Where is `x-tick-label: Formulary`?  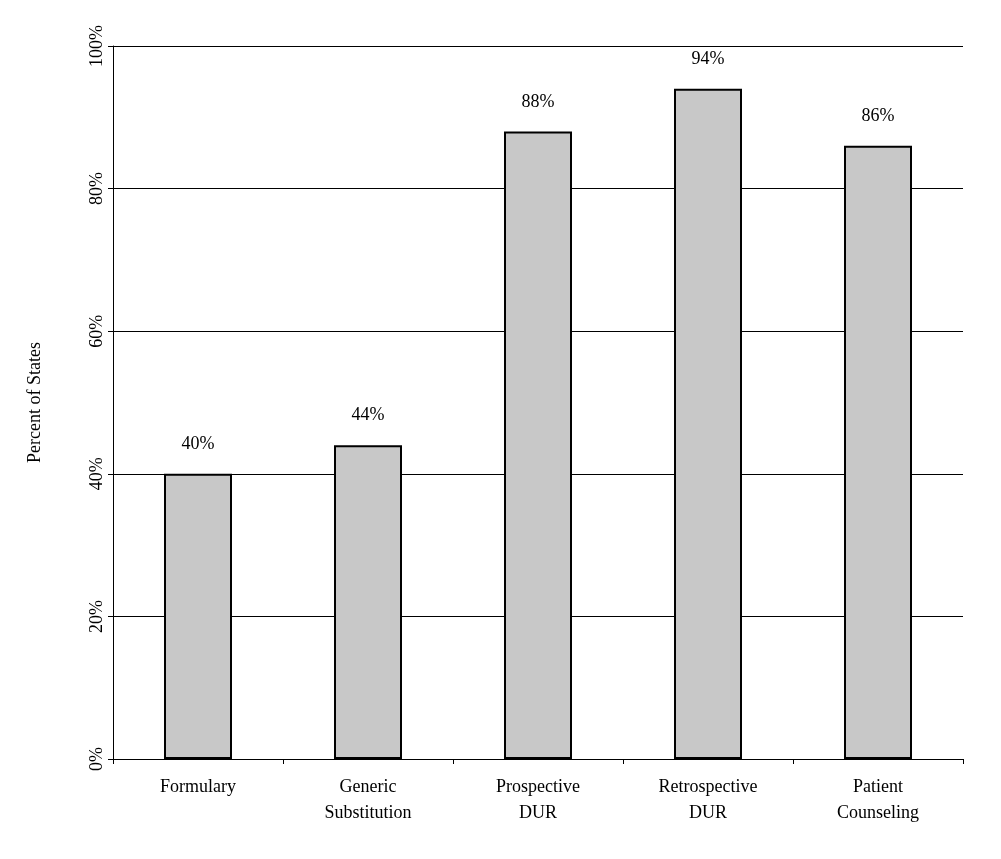
x-tick-label: Formulary is located at coordinates (198, 786).